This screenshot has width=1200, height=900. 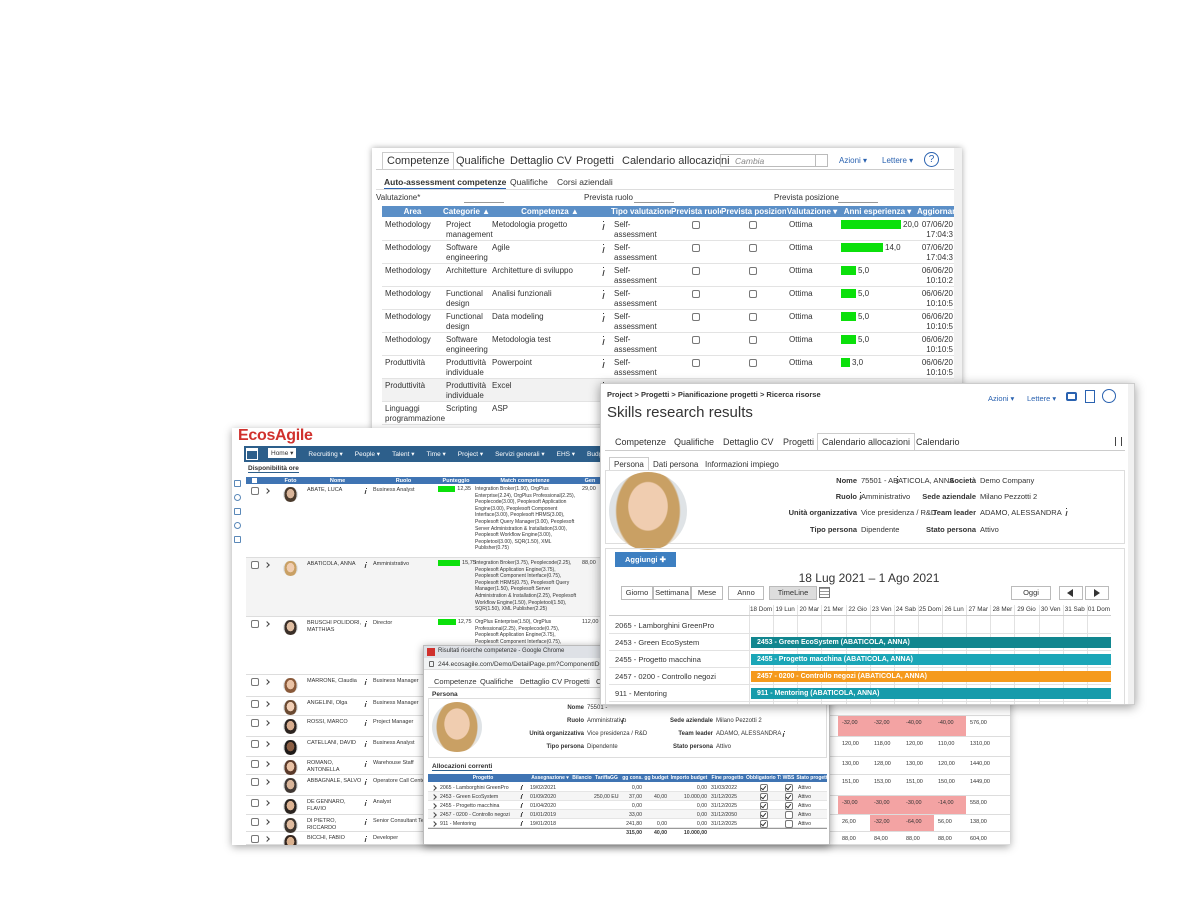 I want to click on nav-item: Home ▾, so click(x=282, y=453).